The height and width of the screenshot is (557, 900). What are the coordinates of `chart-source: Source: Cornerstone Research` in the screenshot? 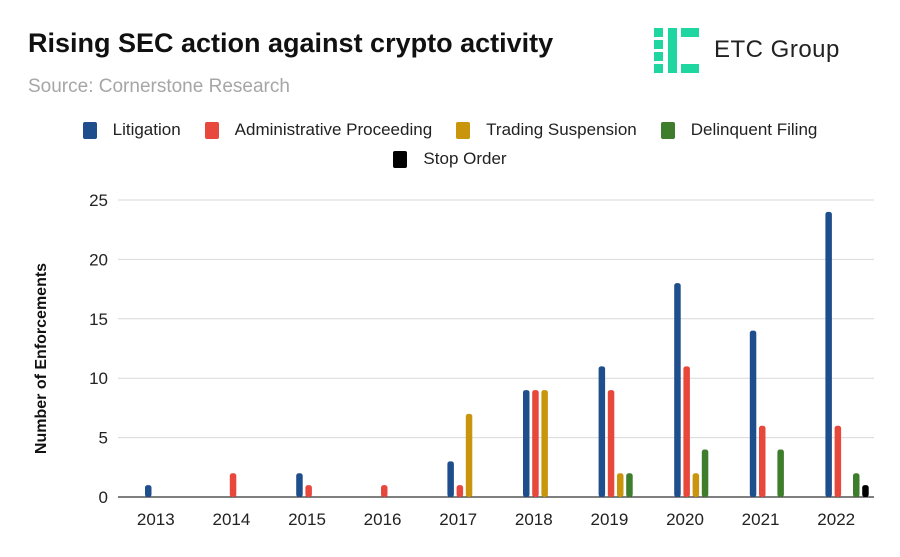 It's located at (159, 86).